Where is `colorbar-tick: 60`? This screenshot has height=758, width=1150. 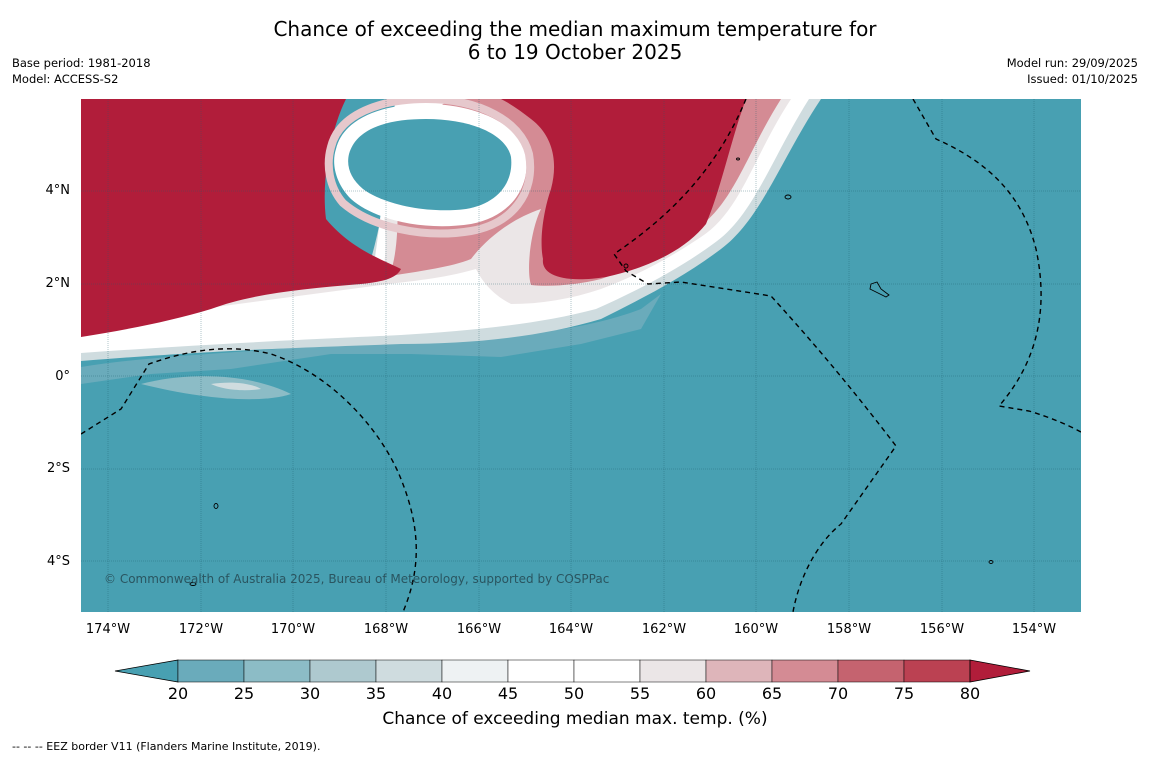 colorbar-tick: 60 is located at coordinates (706, 693).